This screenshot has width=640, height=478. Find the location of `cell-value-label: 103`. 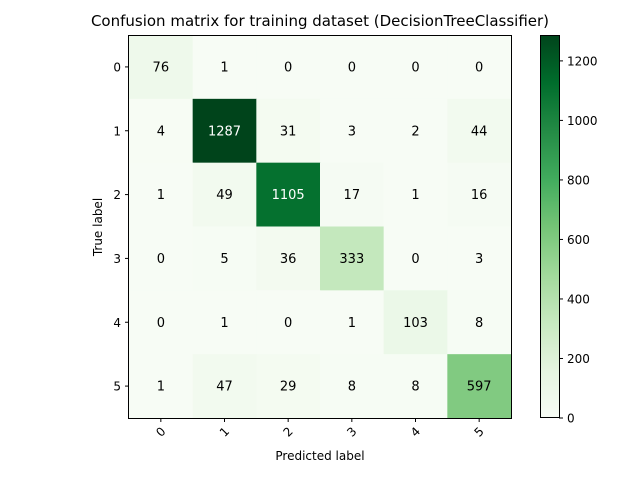

cell-value-label: 103 is located at coordinates (415, 323).